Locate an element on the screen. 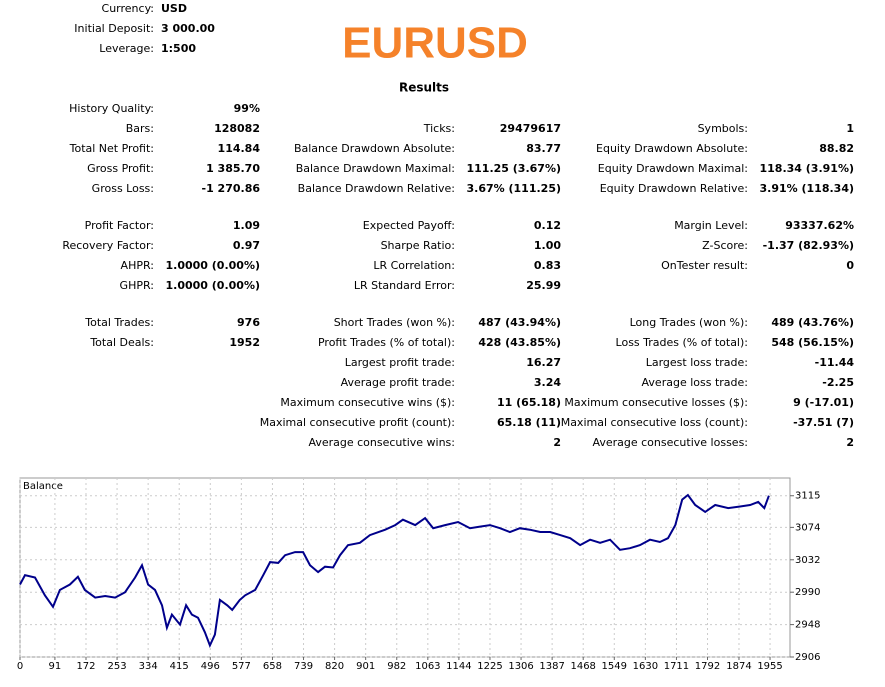  stat-label: Maximum consecutive wins ($): is located at coordinates (367, 402).